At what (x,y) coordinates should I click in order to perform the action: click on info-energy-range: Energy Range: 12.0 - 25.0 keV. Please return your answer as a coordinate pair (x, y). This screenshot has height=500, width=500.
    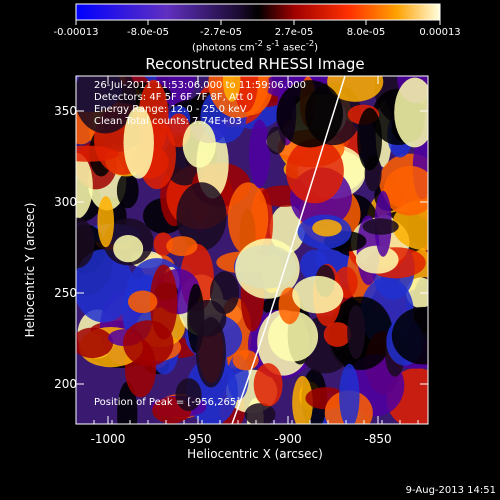
    Looking at the image, I should click on (170, 109).